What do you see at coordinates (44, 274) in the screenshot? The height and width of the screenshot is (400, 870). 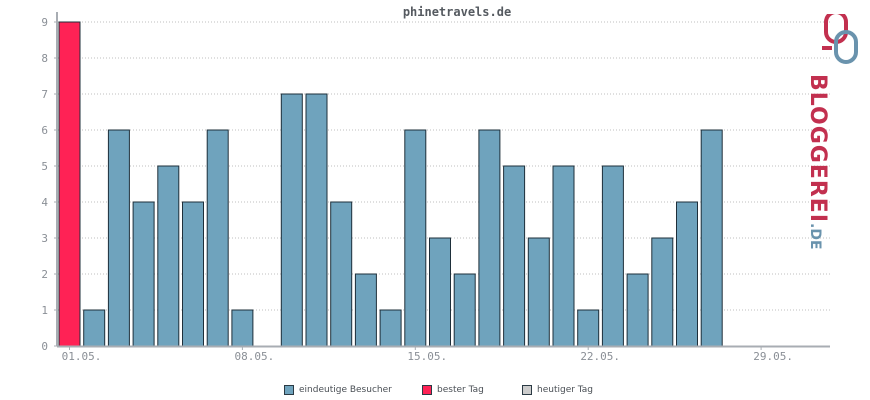 I see `y-tick-label: 2` at bounding box center [44, 274].